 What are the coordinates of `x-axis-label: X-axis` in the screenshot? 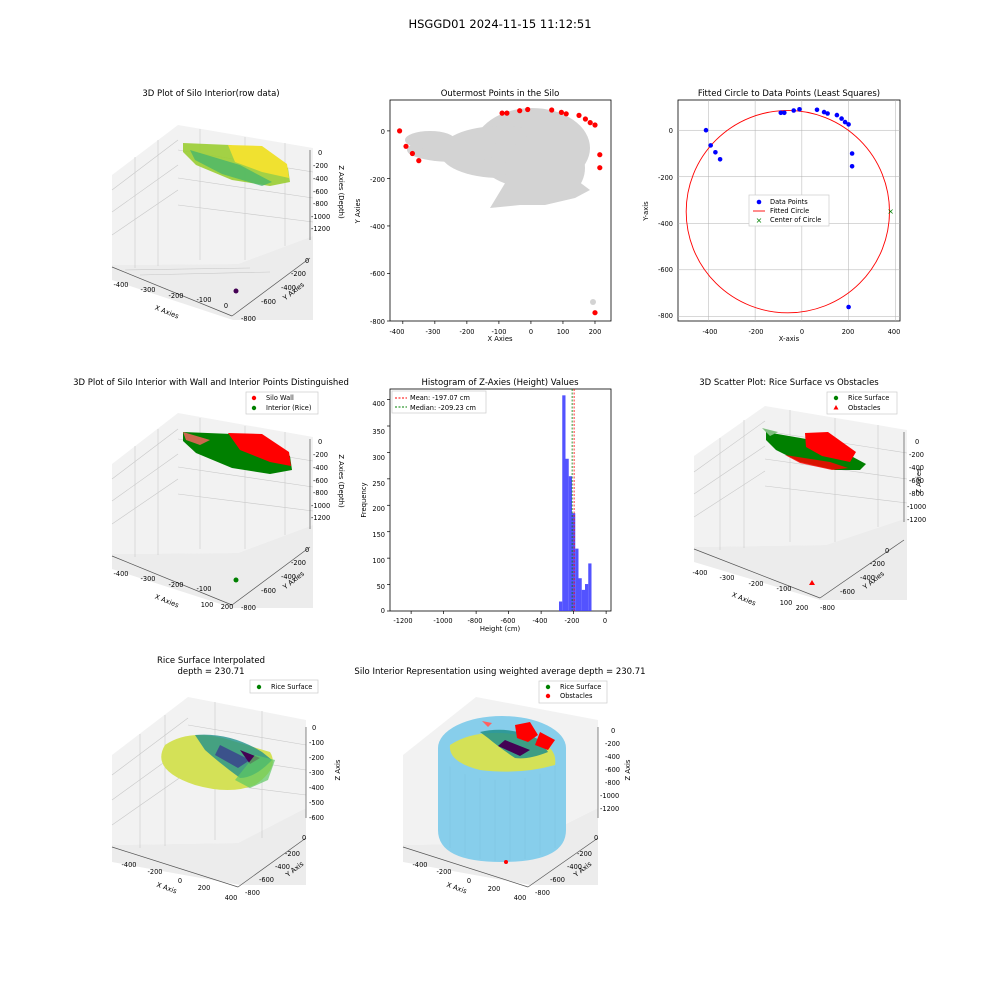 It's located at (789, 339).